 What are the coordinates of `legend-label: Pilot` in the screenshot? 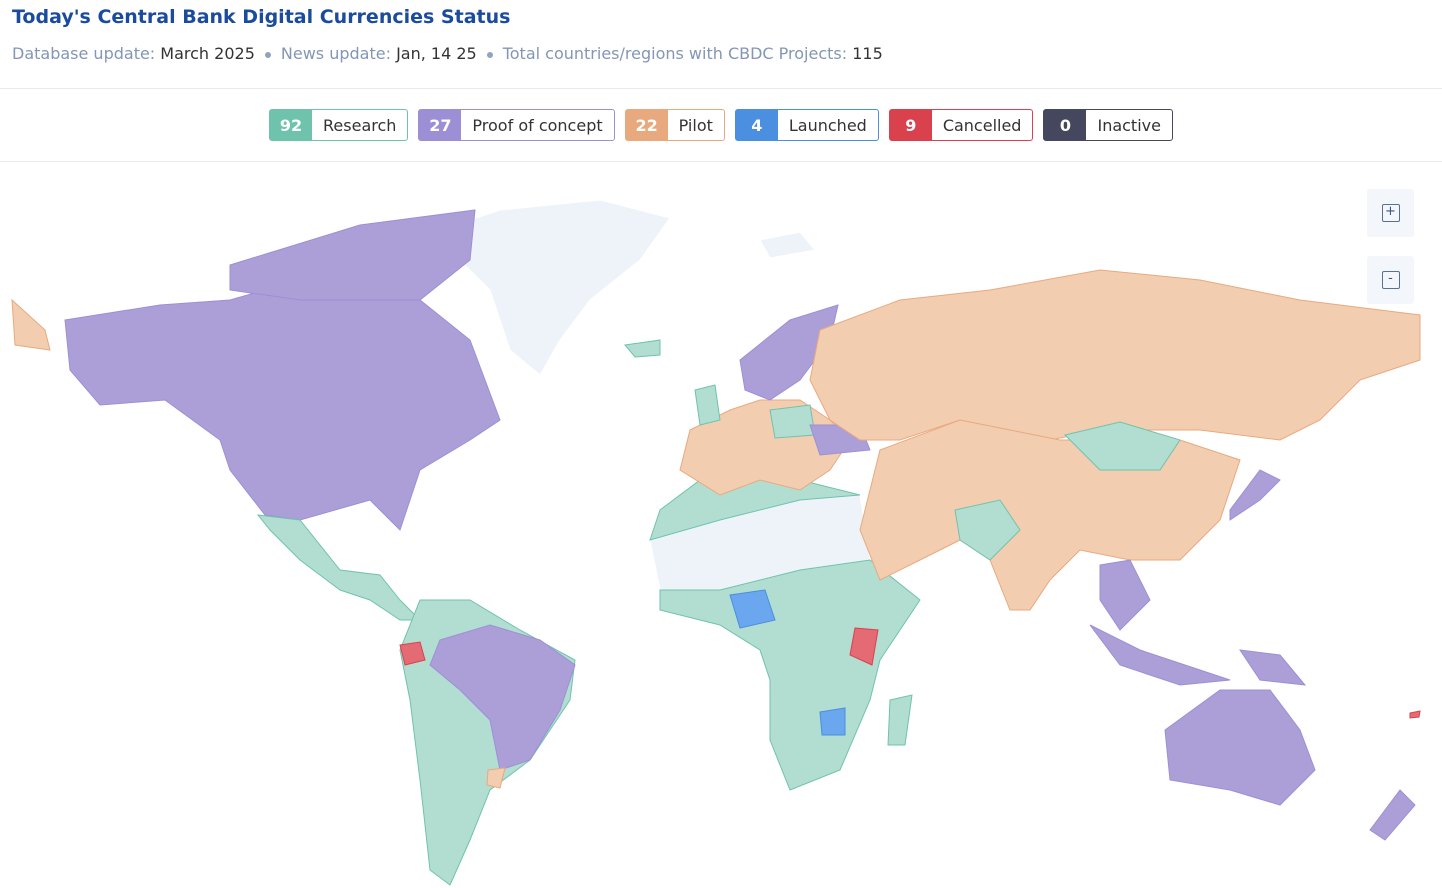 It's located at (695, 125).